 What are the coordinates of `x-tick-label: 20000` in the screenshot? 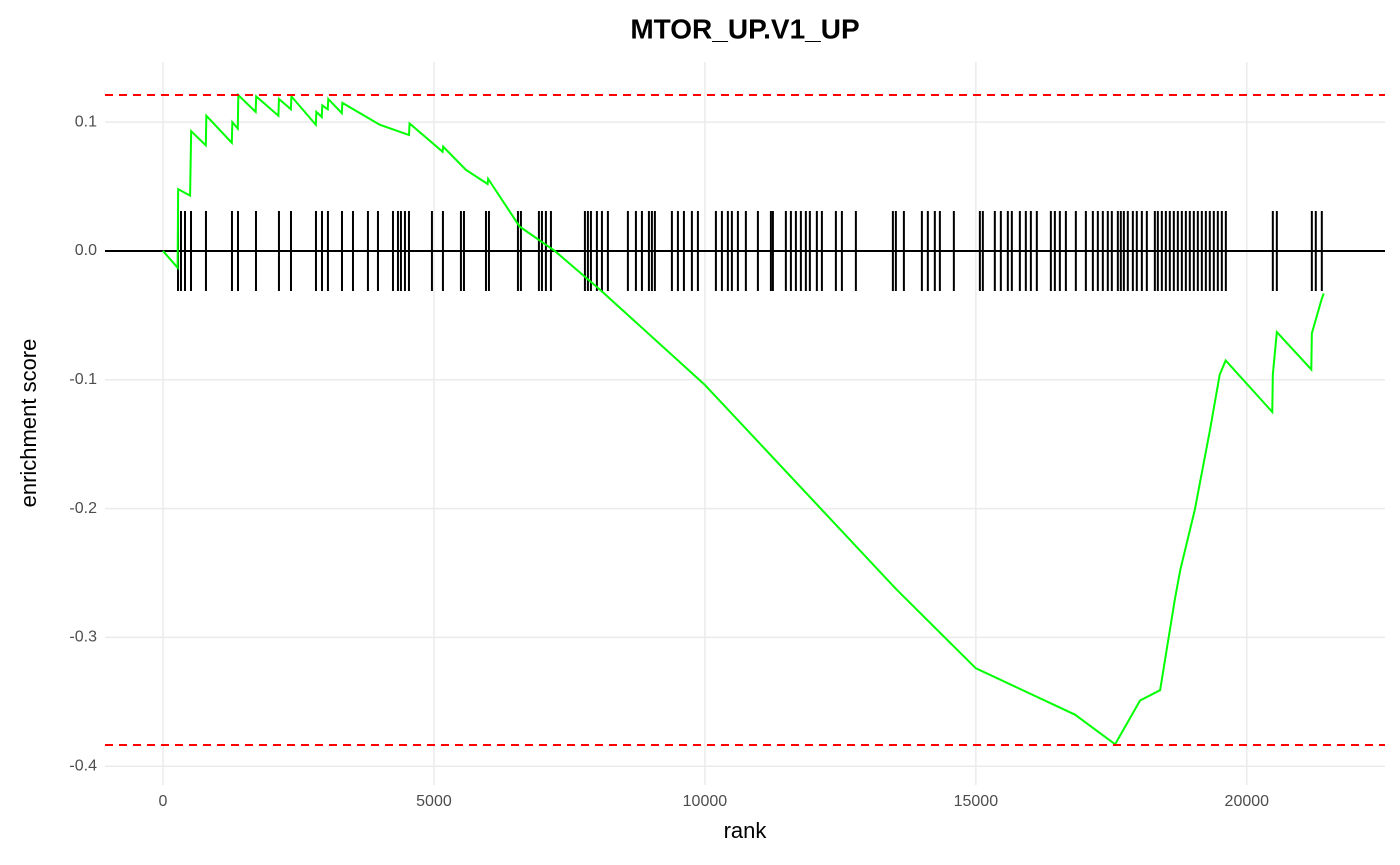 It's located at (1247, 801).